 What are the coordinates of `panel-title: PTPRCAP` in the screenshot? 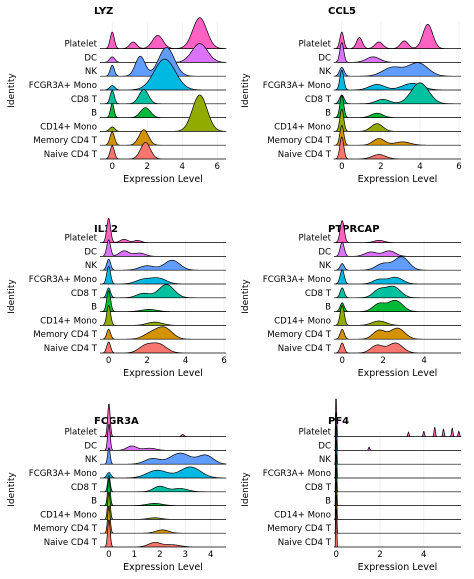 It's located at (354, 229).